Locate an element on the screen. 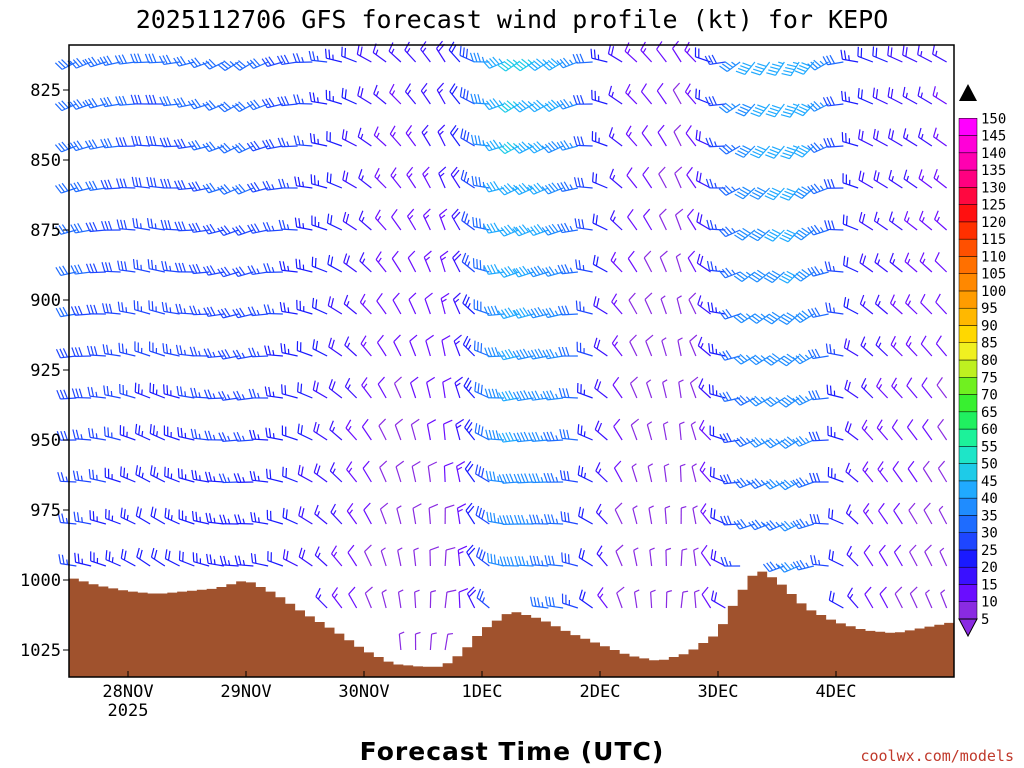 This screenshot has width=1024, height=768. colorbar-label: 140 is located at coordinates (993, 154).